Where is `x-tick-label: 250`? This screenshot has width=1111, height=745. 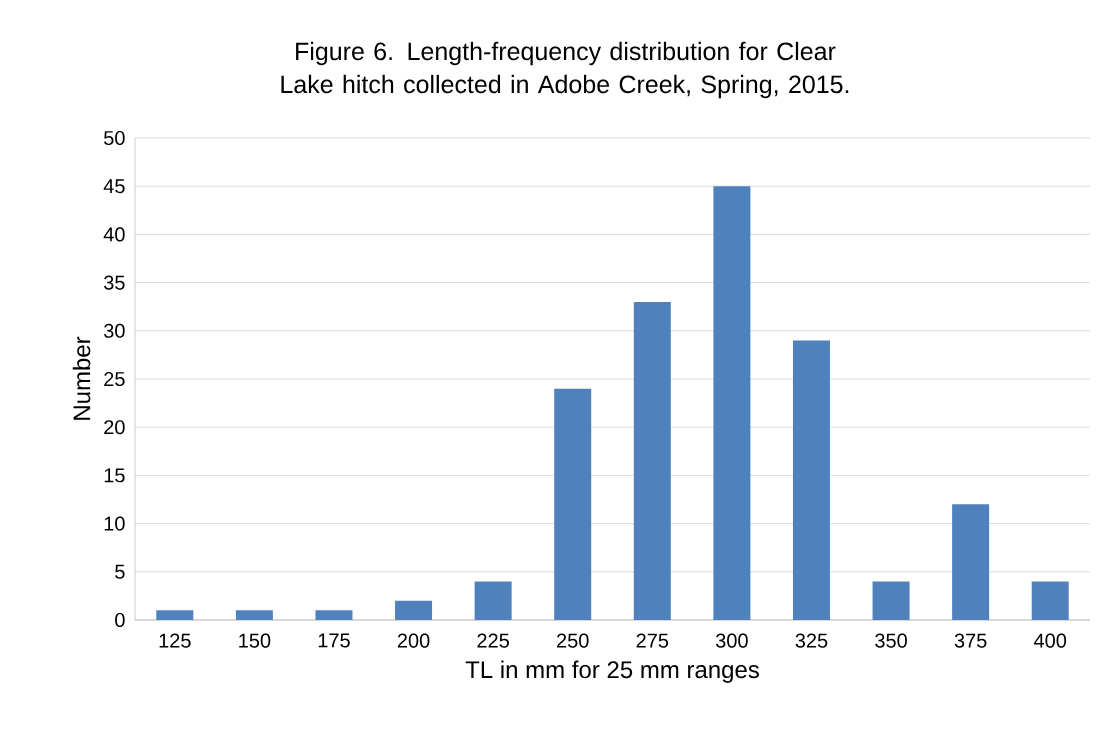
x-tick-label: 250 is located at coordinates (573, 640).